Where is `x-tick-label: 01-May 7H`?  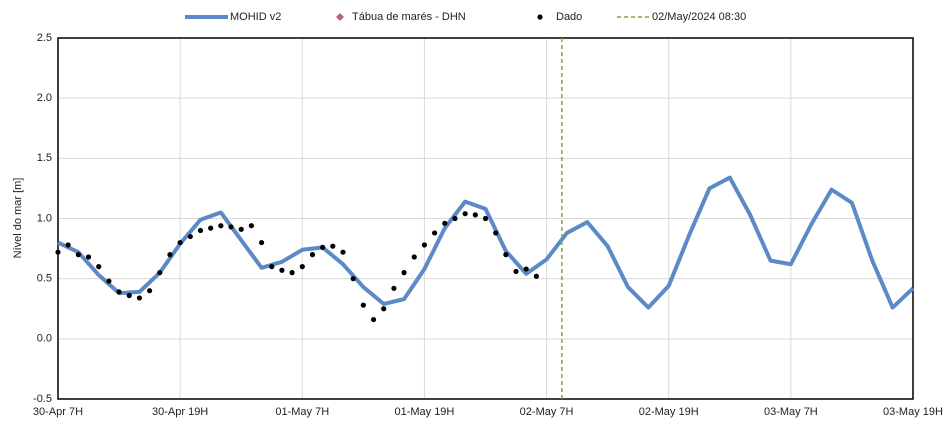
x-tick-label: 01-May 7H is located at coordinates (302, 412).